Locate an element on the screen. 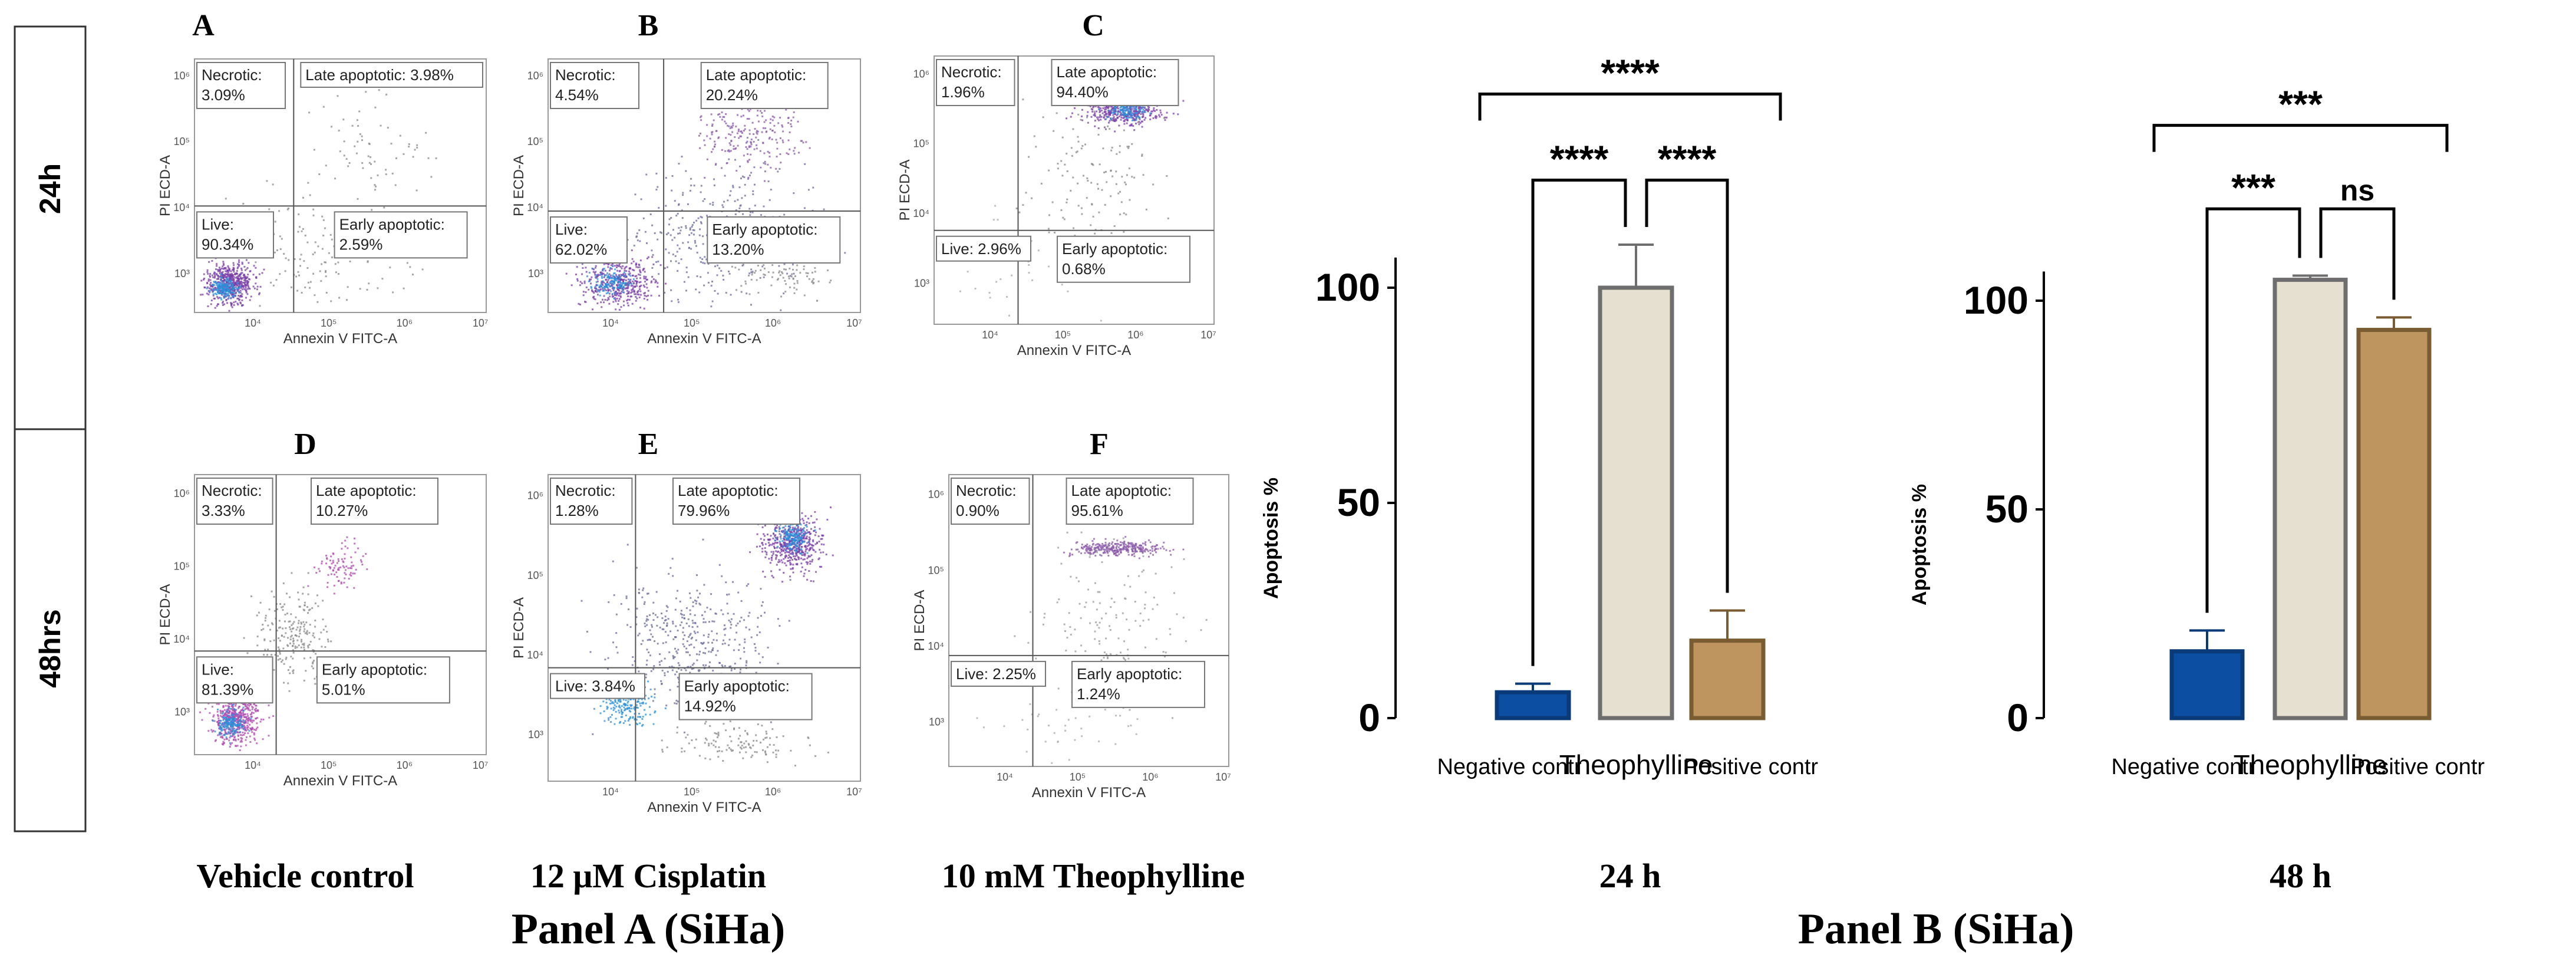 The image size is (2576, 961). quadrant-box is located at coordinates (594, 86).